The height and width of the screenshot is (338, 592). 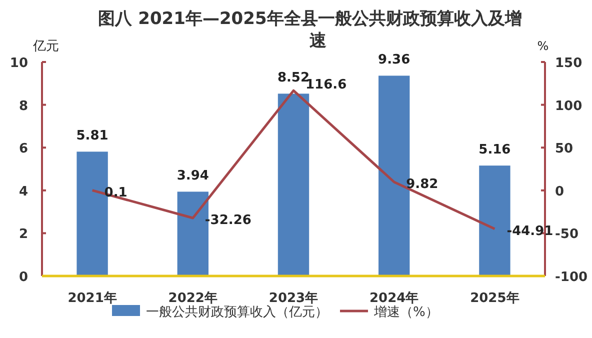 I want to click on legend-label: 增速（%）, so click(x=405, y=312).